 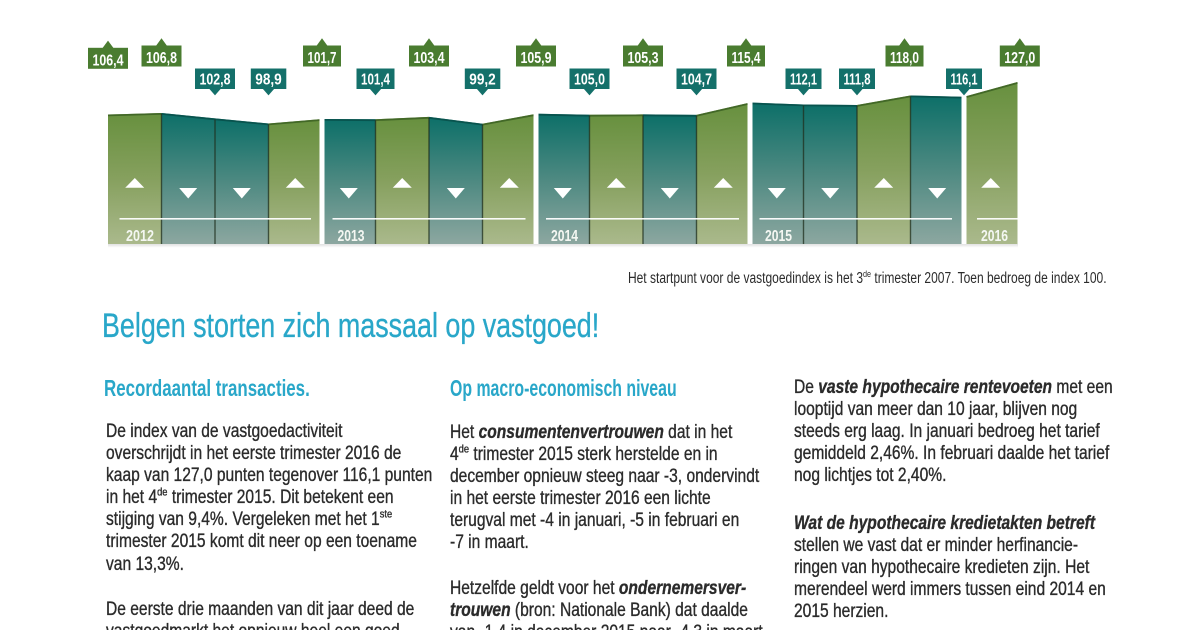 What do you see at coordinates (322, 58) in the screenshot?
I see `svg-text: 101,7` at bounding box center [322, 58].